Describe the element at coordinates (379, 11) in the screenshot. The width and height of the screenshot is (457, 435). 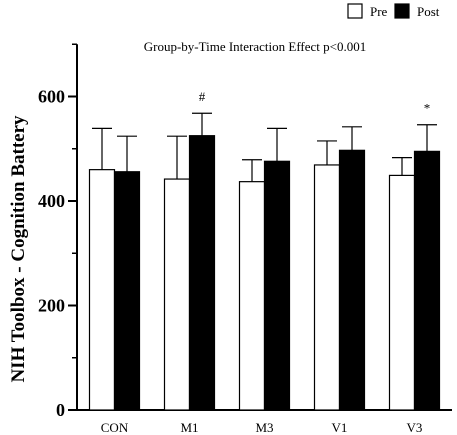
I see `legend-label-pre: Pre` at that location.